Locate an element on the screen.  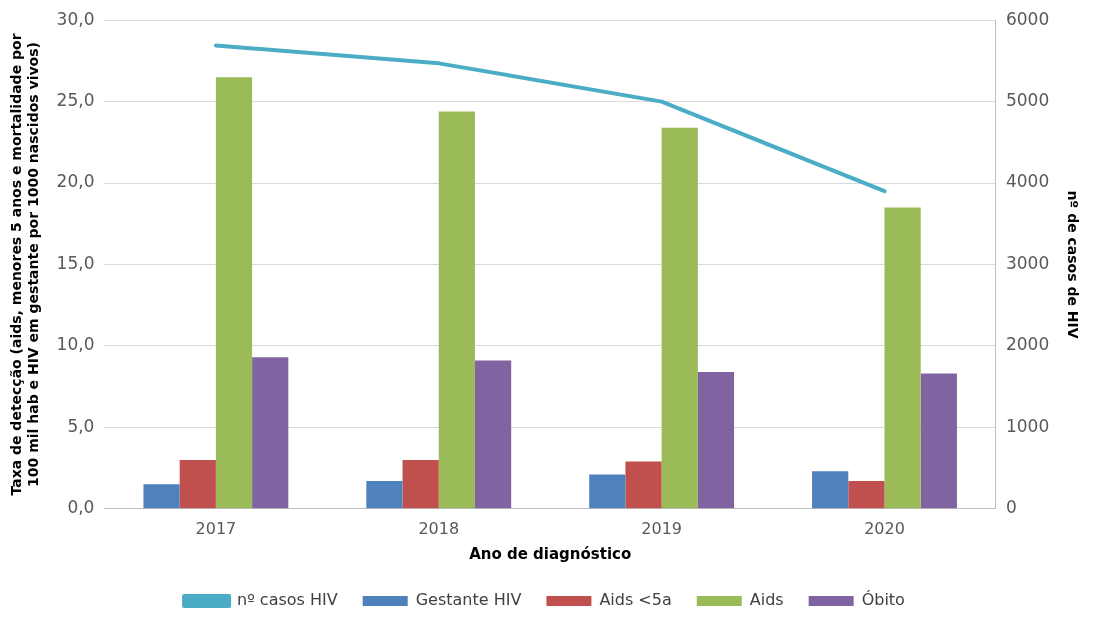
y2-tick-label: 4000 is located at coordinates (1027, 181).